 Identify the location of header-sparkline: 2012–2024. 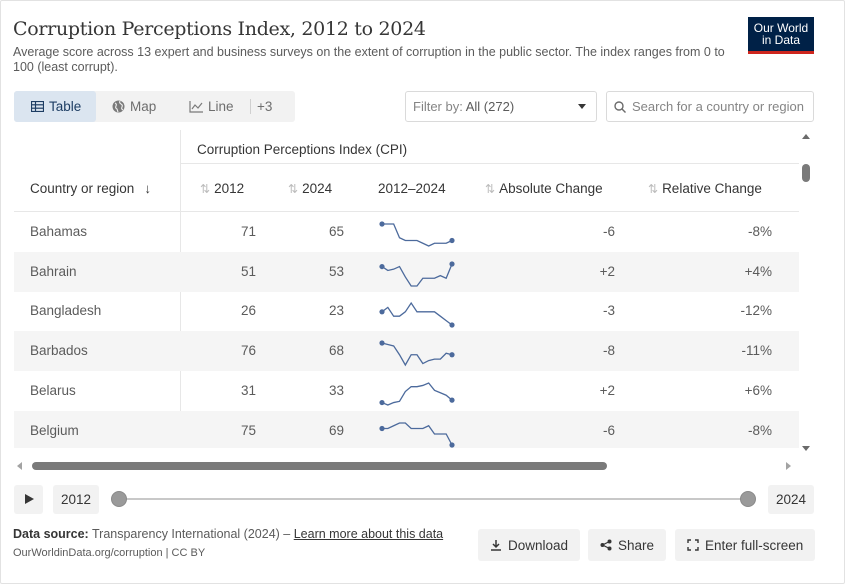
(412, 188).